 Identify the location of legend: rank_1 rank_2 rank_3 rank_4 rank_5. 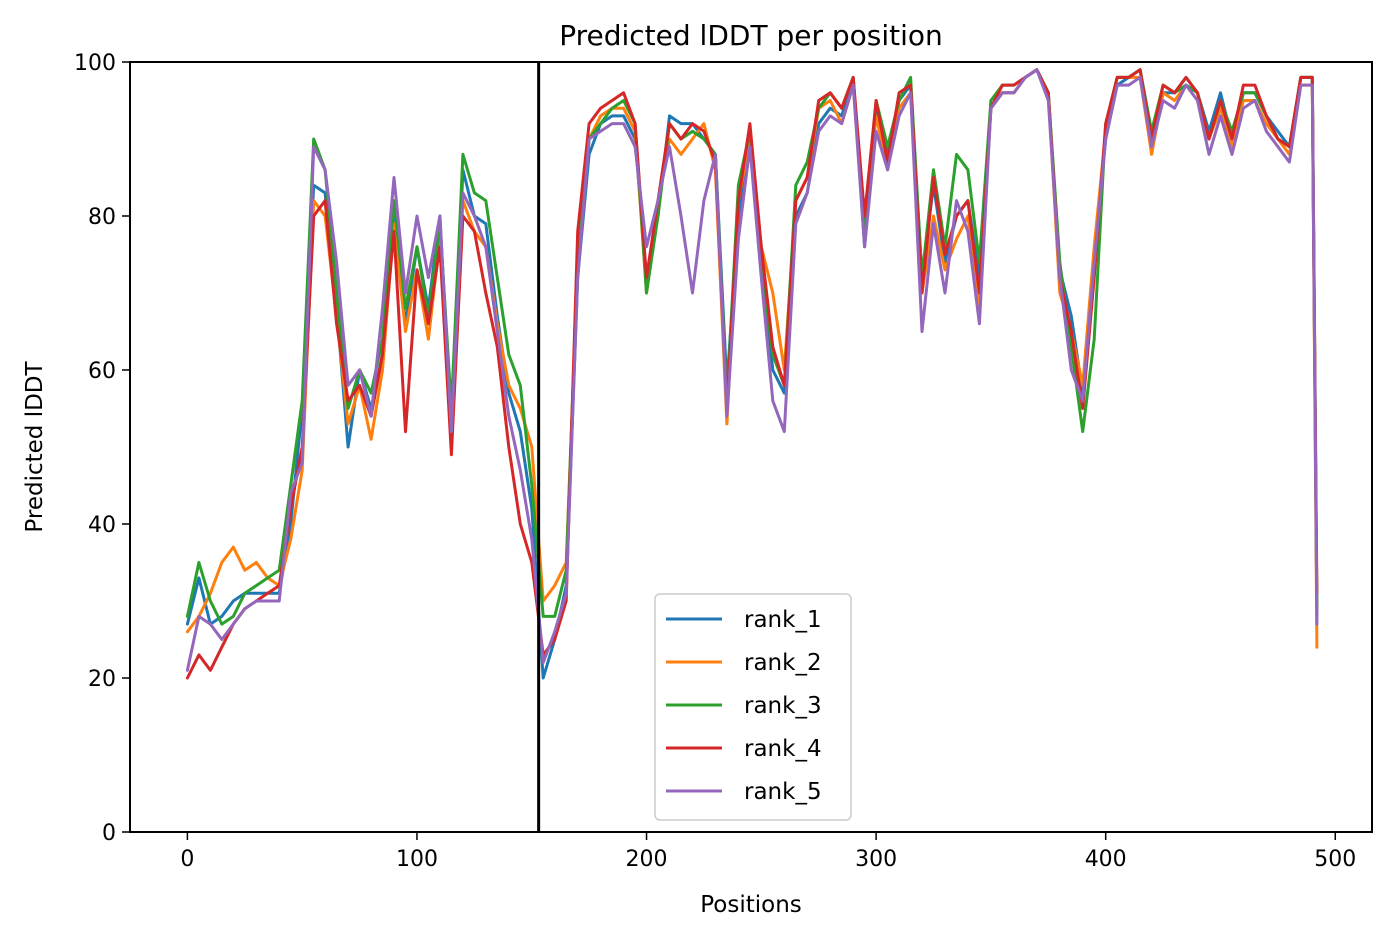
(753, 707).